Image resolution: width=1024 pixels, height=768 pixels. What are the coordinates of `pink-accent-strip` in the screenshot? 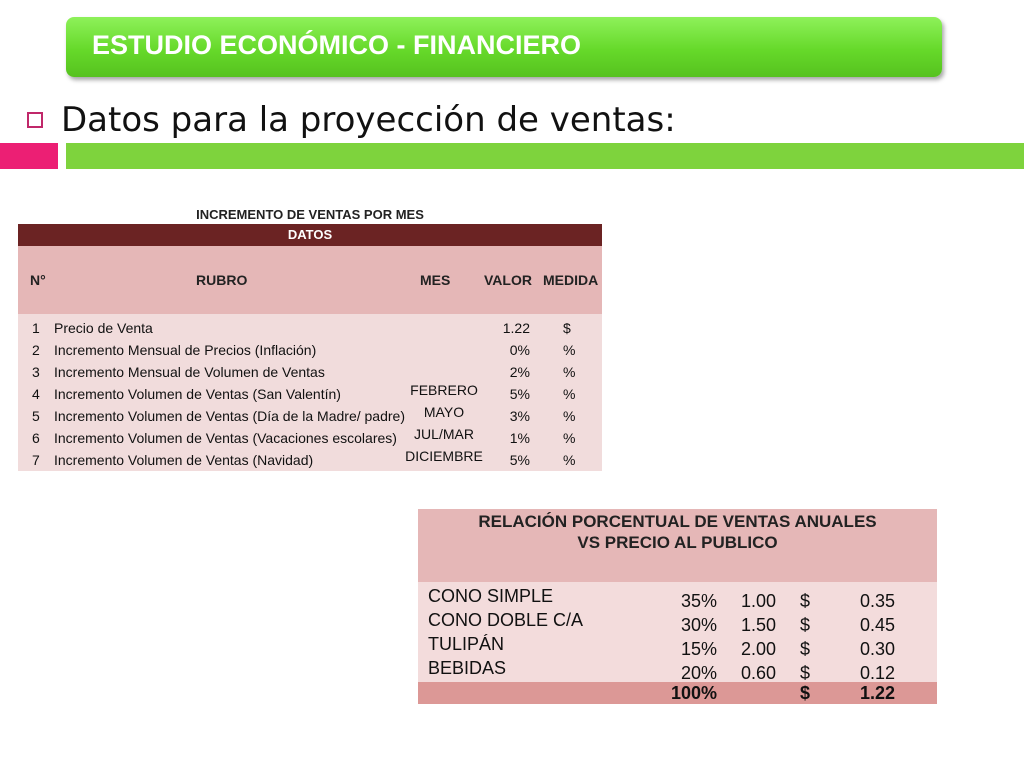 It's located at (29, 156).